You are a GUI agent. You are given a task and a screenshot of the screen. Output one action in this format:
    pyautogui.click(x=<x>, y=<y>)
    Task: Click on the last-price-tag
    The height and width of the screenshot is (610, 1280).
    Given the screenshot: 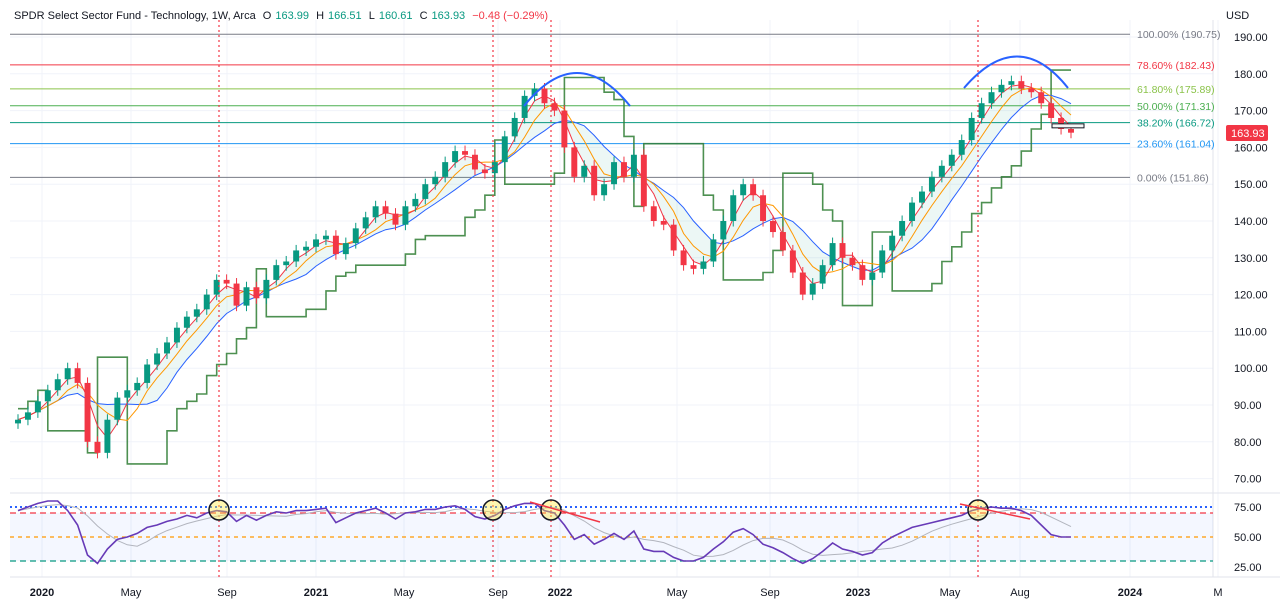 What is the action you would take?
    pyautogui.click(x=1247, y=132)
    